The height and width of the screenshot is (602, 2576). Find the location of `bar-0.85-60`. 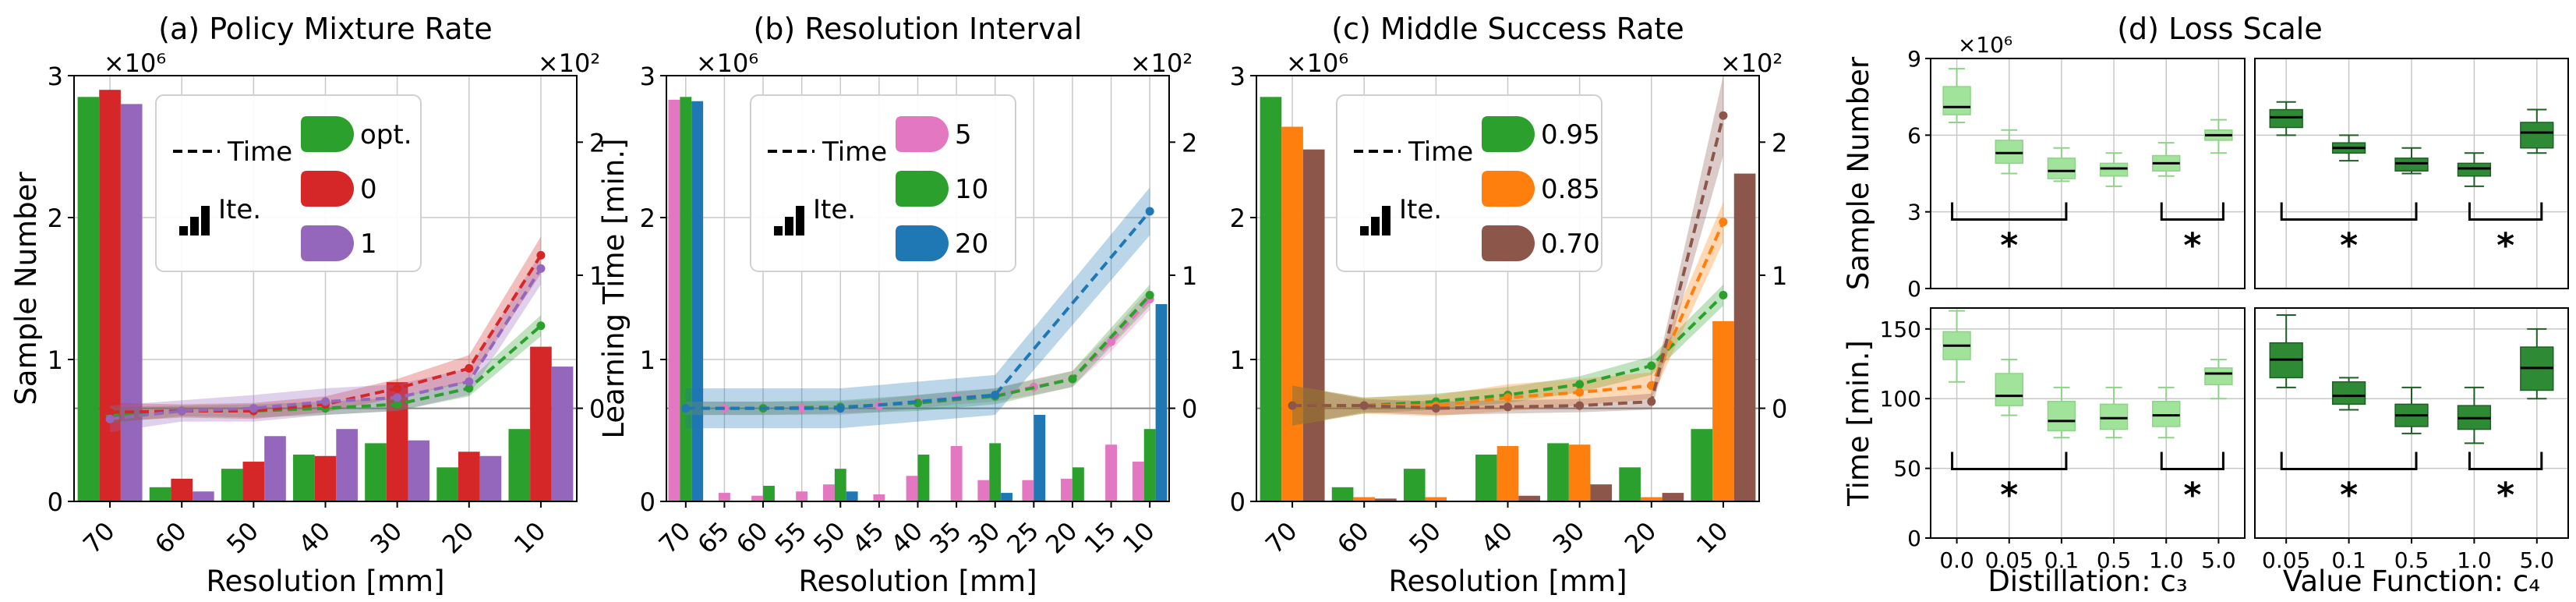

bar-0.85-60 is located at coordinates (1364, 499).